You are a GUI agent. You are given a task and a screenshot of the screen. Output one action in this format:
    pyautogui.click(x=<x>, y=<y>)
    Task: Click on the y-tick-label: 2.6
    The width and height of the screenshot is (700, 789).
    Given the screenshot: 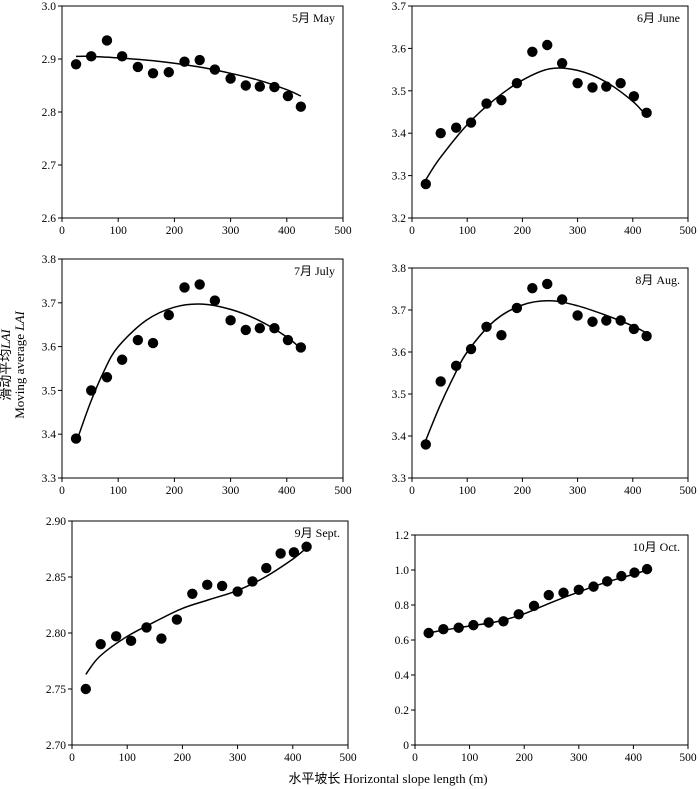 What is the action you would take?
    pyautogui.click(x=49, y=219)
    